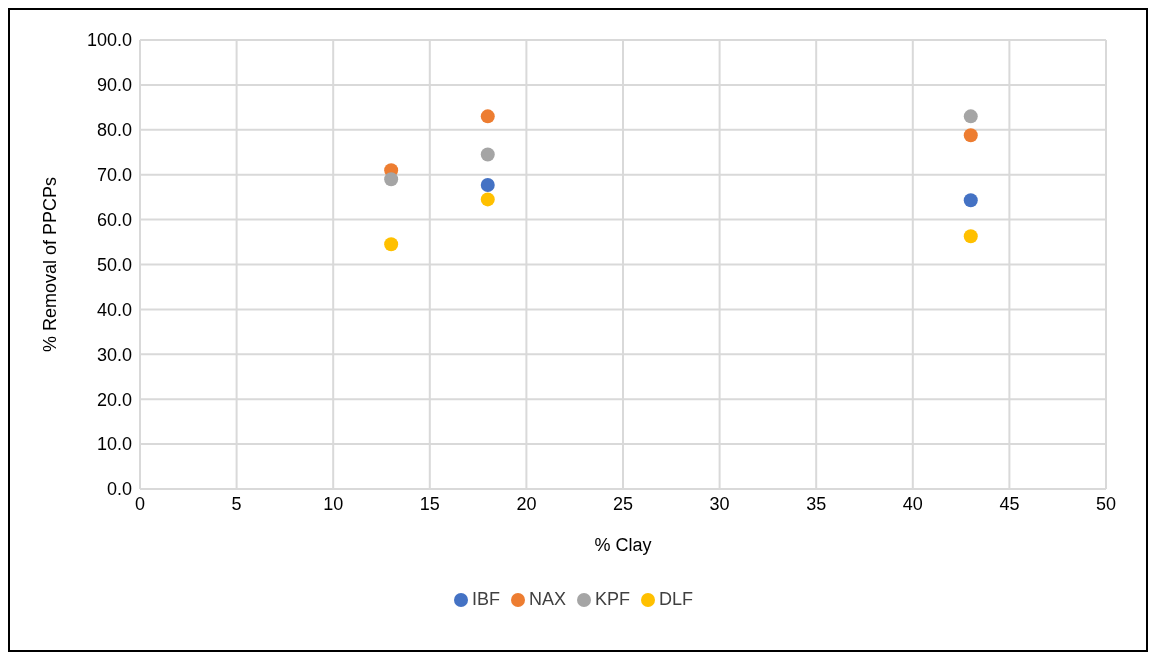  What do you see at coordinates (114, 130) in the screenshot?
I see `y-tick-label: 80.0` at bounding box center [114, 130].